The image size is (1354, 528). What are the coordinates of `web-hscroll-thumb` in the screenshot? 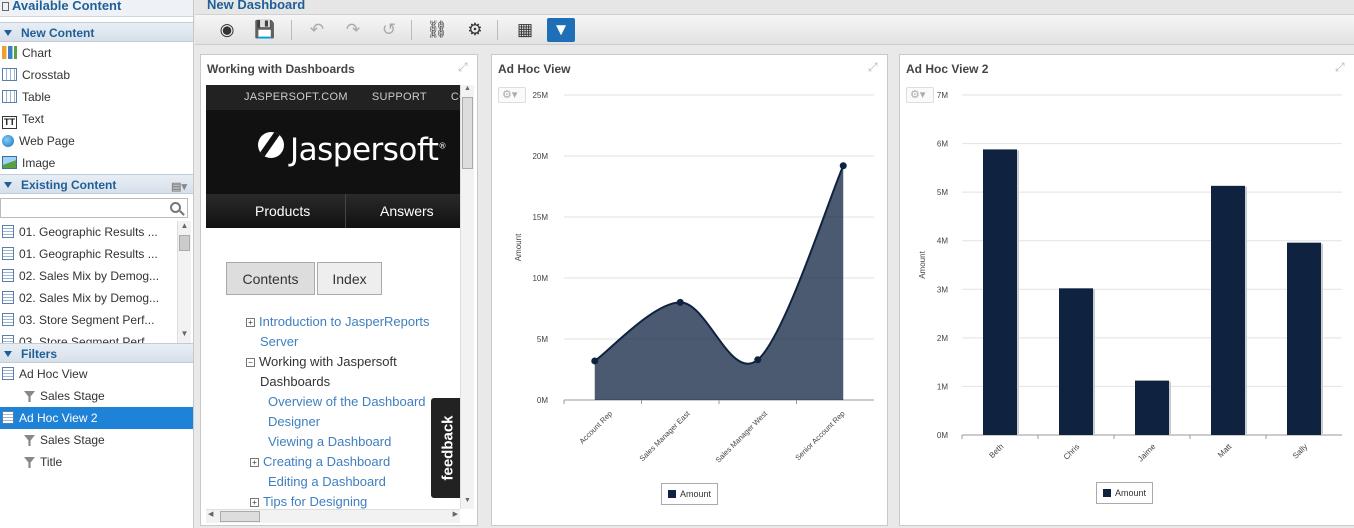 It's located at (240, 516).